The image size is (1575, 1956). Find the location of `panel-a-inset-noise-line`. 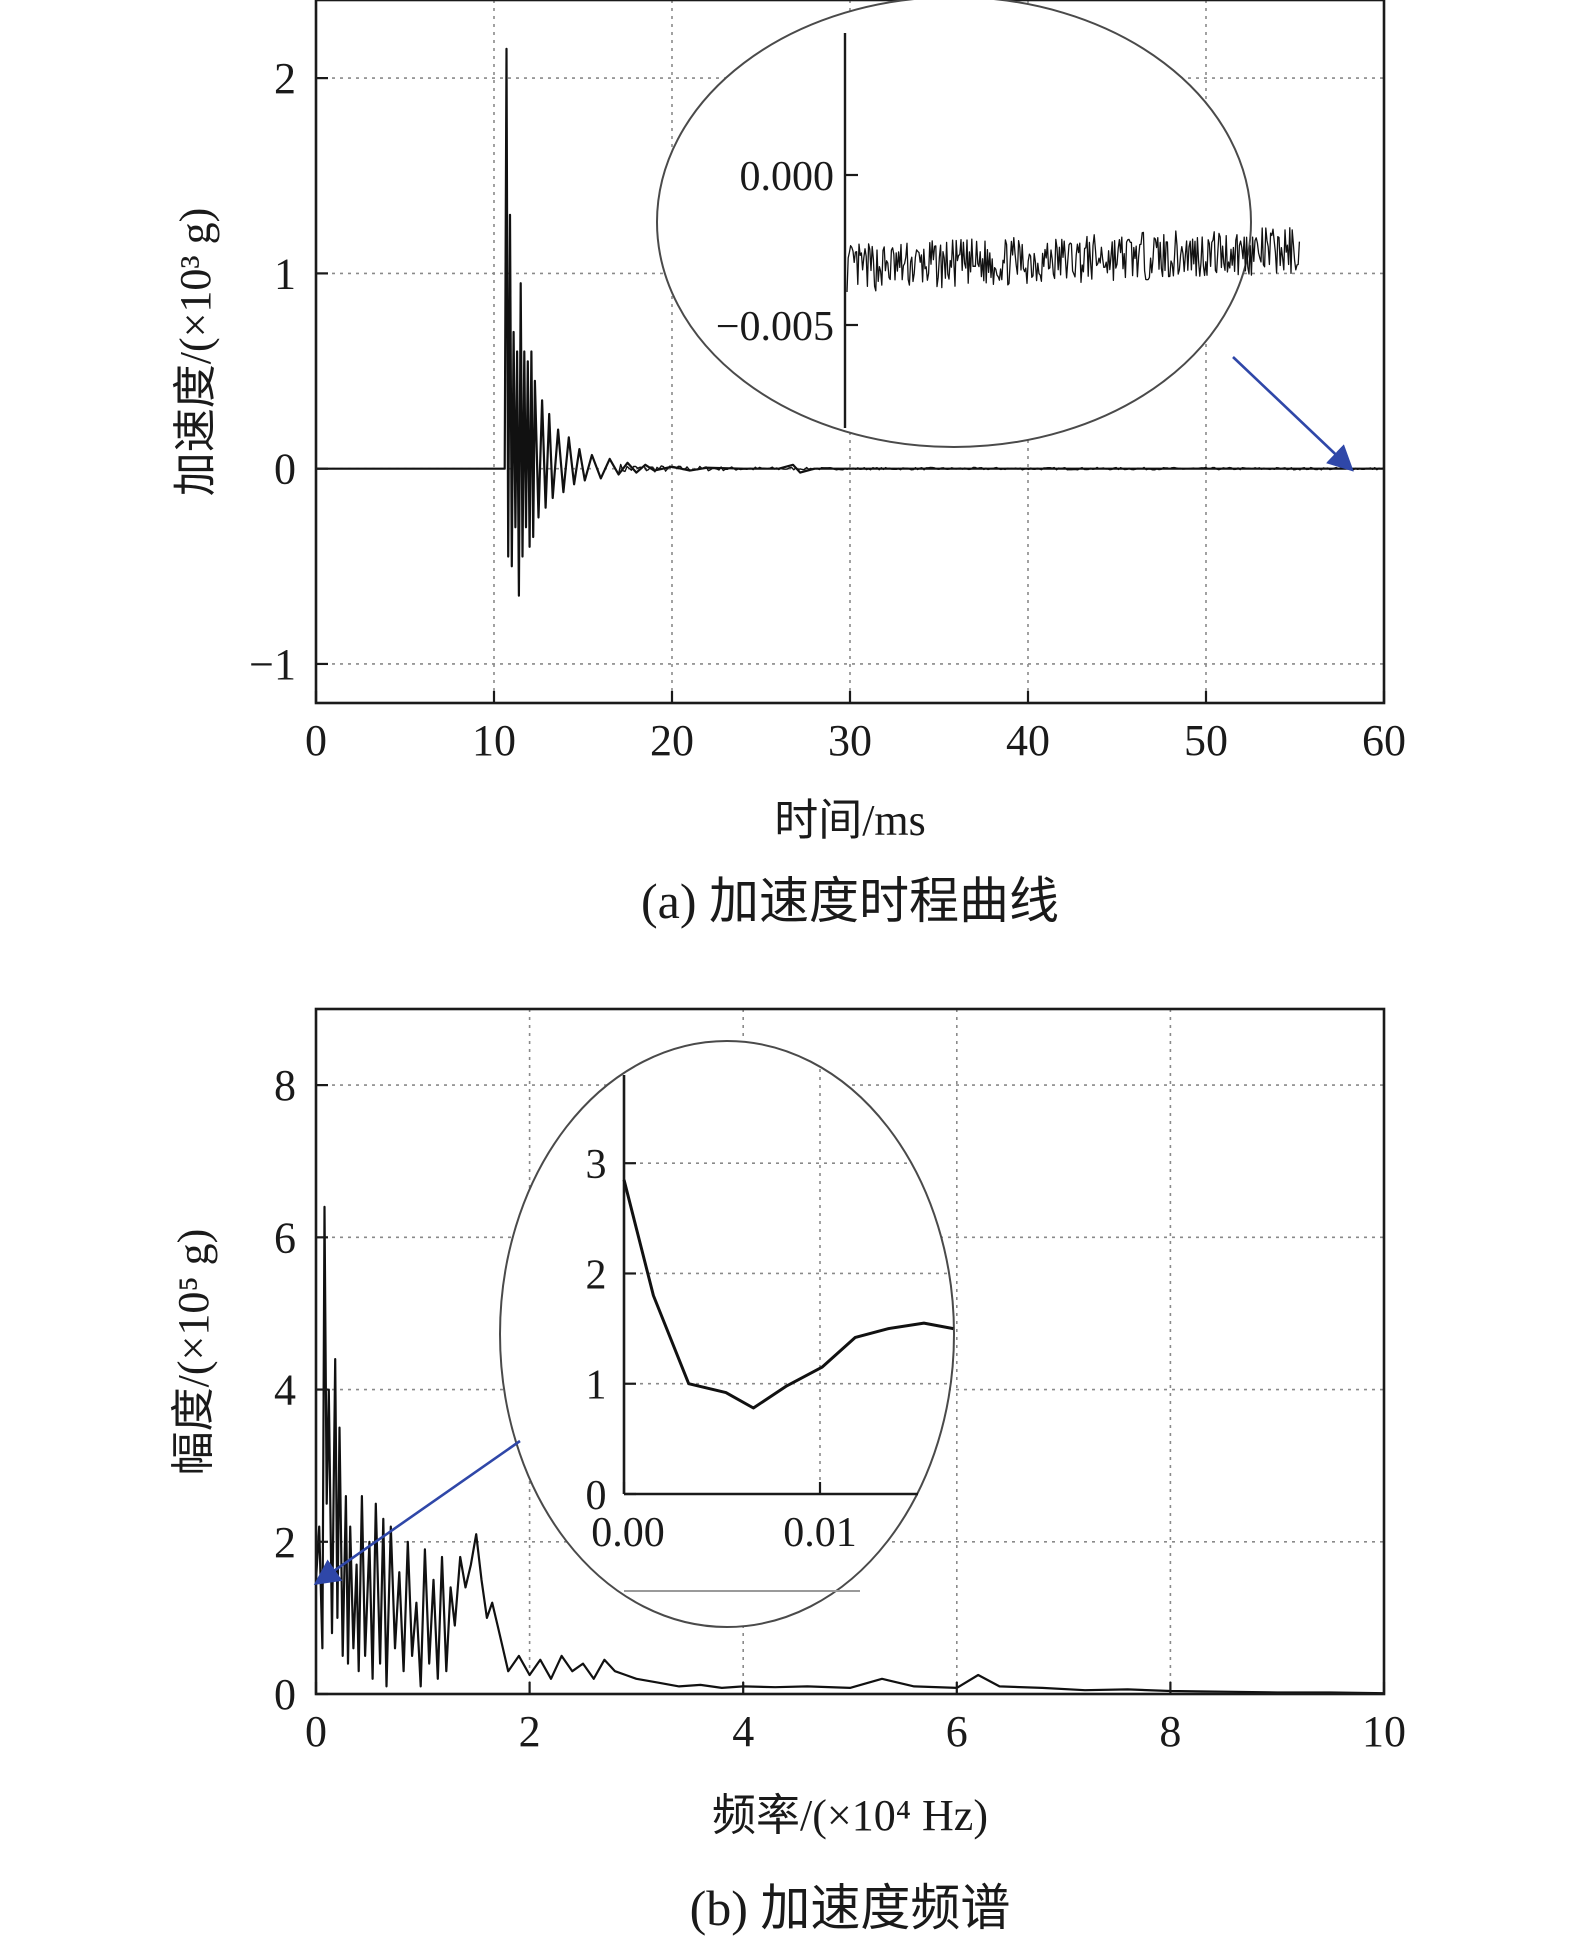

panel-a-inset-noise-line is located at coordinates (1073, 260).